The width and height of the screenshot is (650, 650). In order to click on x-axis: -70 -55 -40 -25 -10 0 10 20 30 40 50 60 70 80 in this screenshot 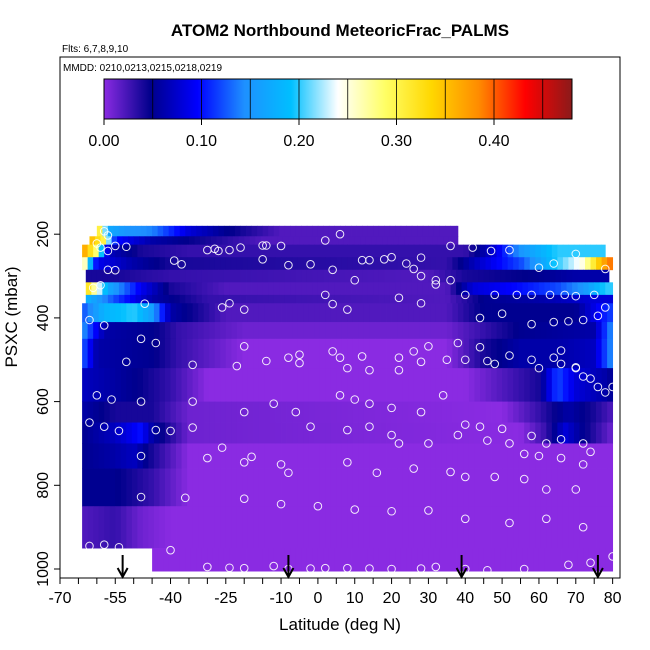, I will do `click(335, 592)`.